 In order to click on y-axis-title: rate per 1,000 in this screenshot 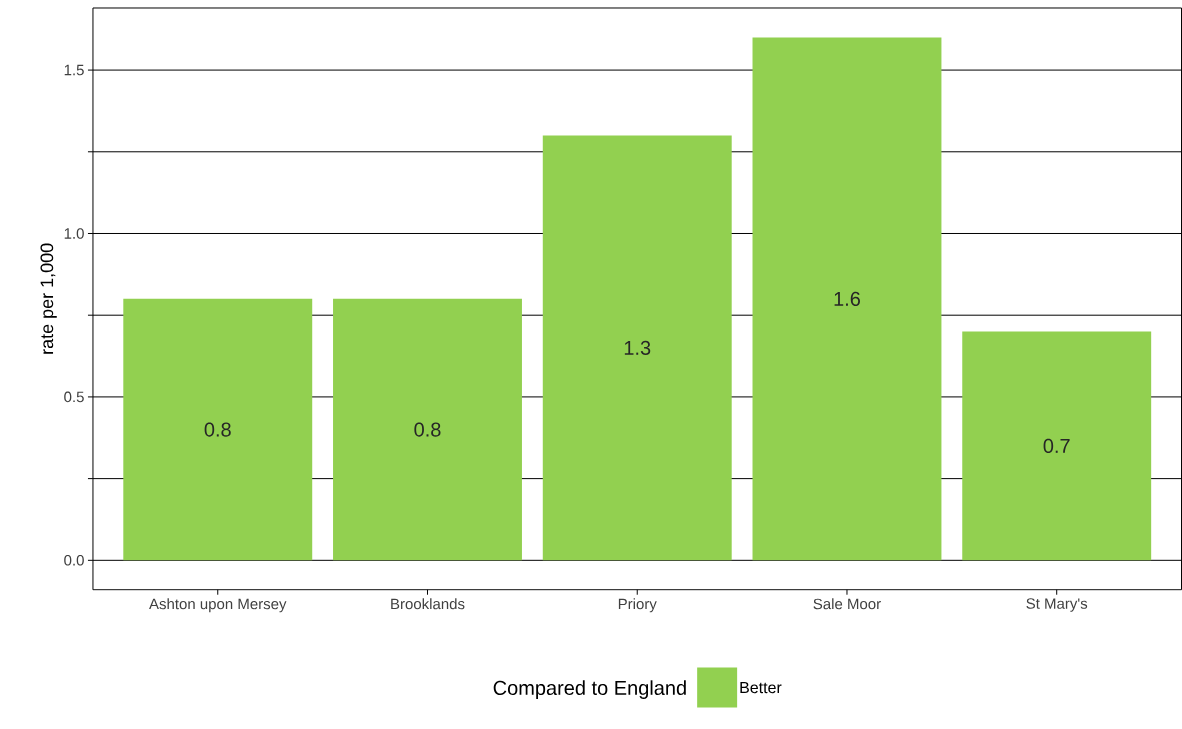, I will do `click(48, 298)`.